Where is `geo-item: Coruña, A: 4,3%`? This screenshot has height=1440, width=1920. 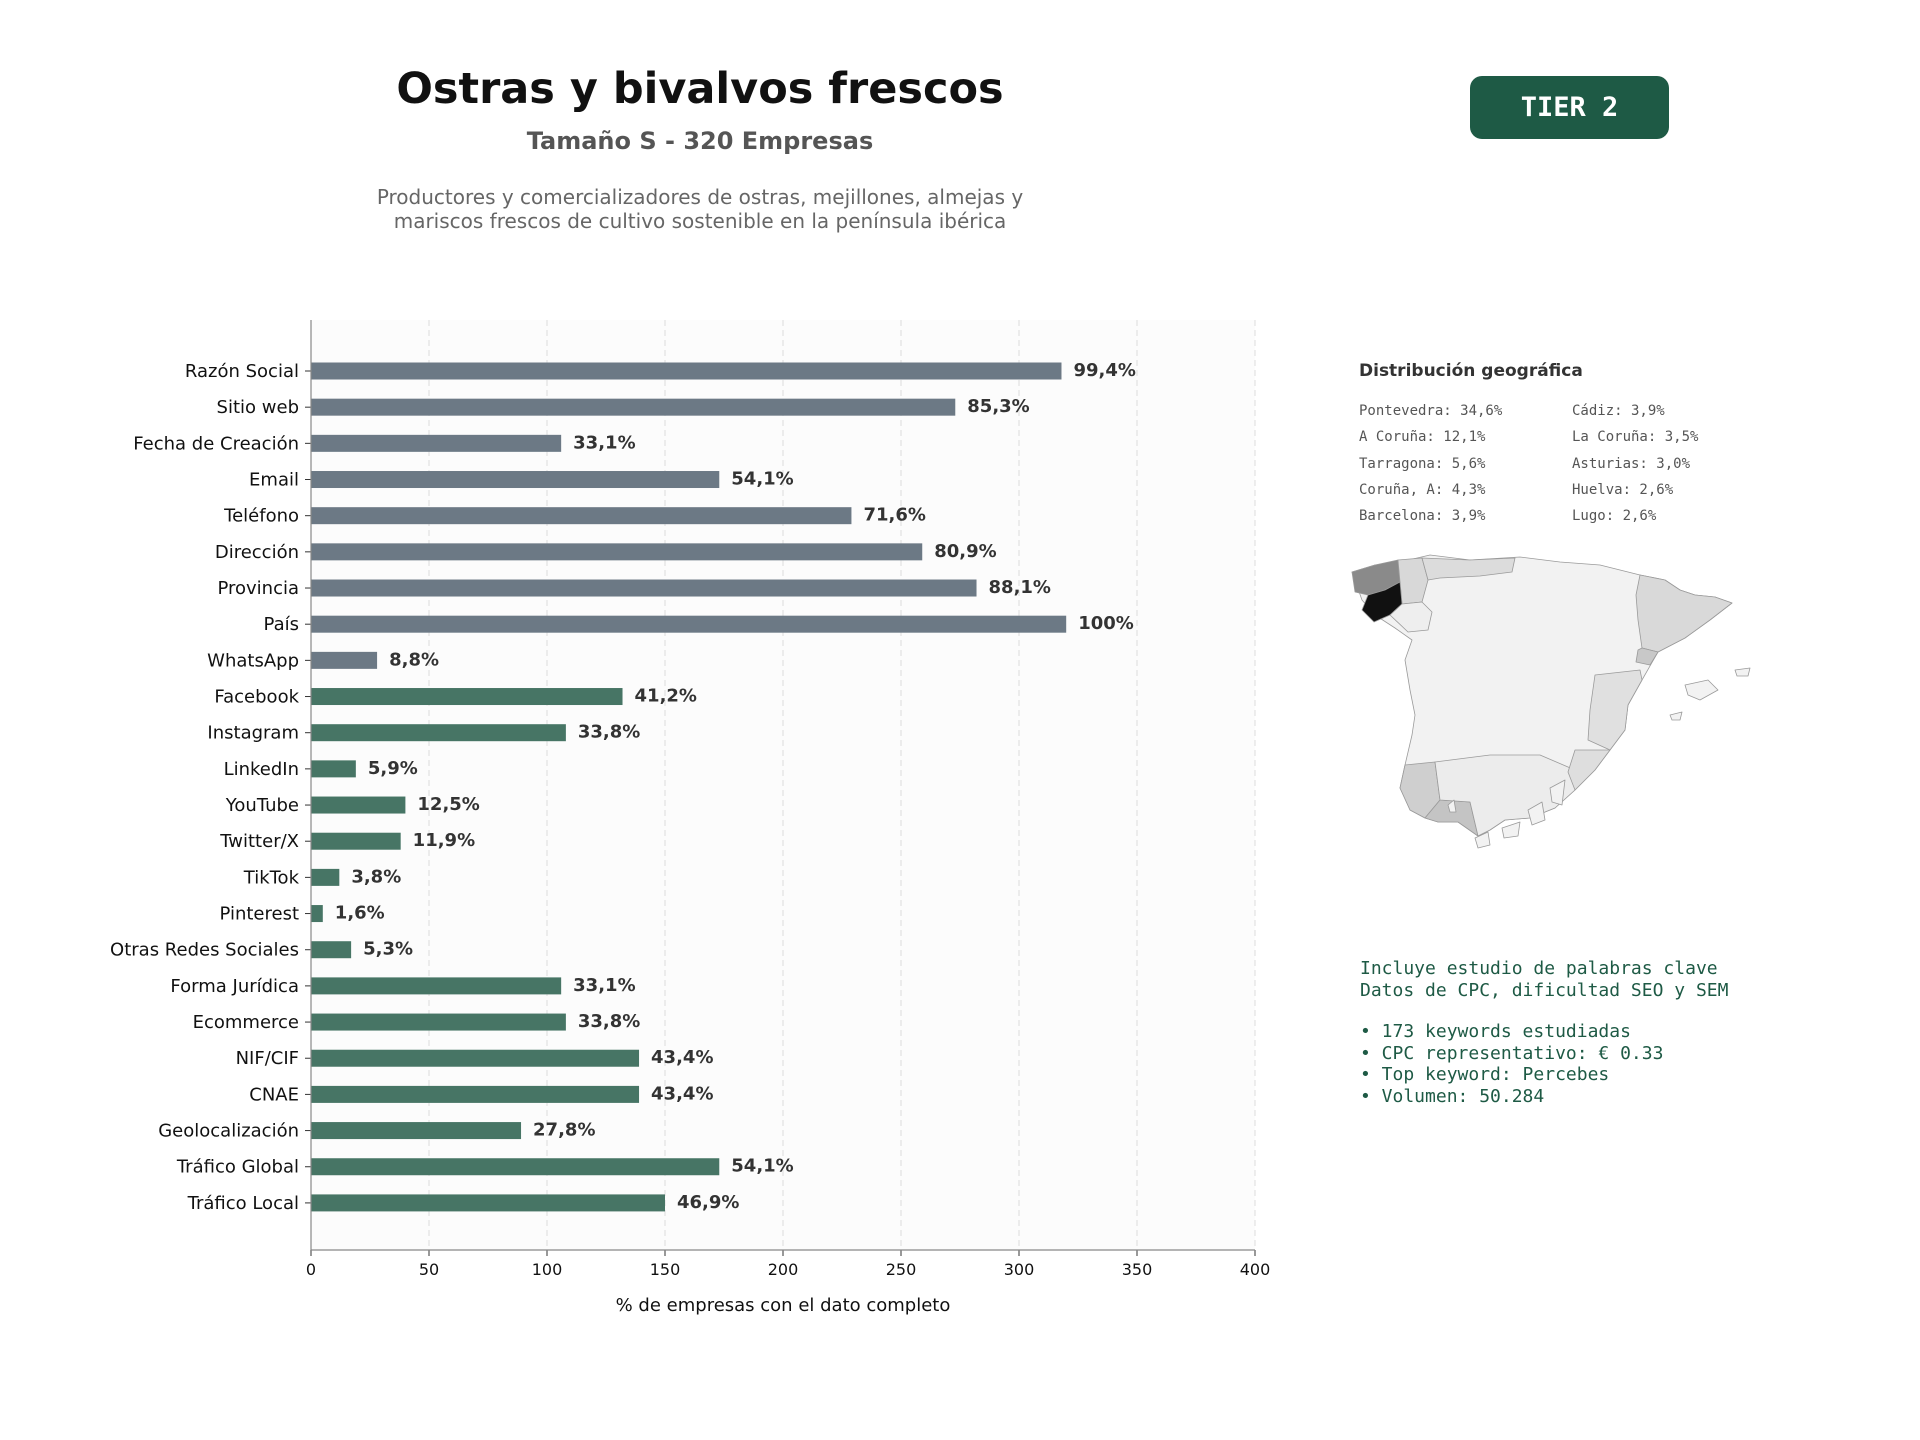 geo-item: Coruña, A: 4,3% is located at coordinates (1422, 489).